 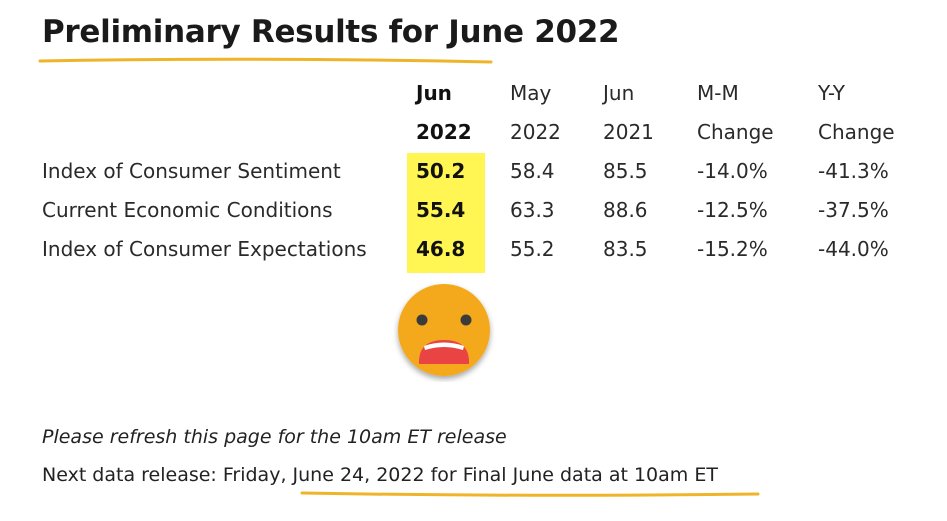 What do you see at coordinates (853, 210) in the screenshot?
I see `cell-conditions-yy-change: -37.5%` at bounding box center [853, 210].